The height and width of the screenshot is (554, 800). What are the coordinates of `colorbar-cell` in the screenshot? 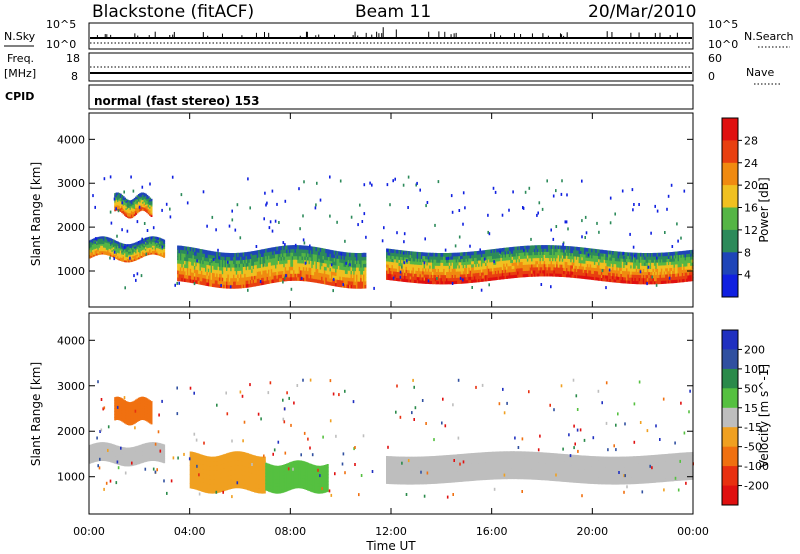 It's located at (730, 152).